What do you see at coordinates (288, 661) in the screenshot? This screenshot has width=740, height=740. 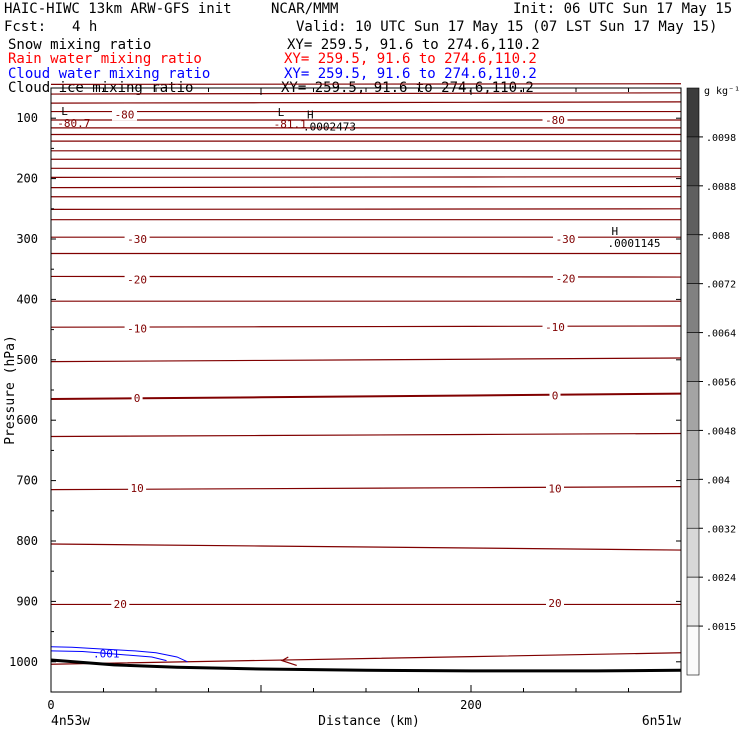 I see `surface-isotherm-hook` at bounding box center [288, 661].